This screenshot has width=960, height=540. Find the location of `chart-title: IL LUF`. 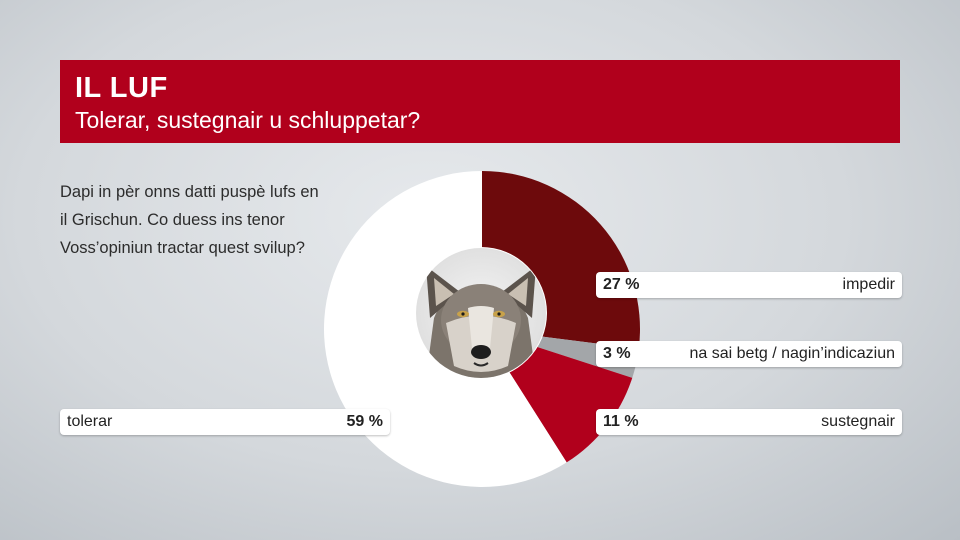

chart-title: IL LUF is located at coordinates (121, 88).